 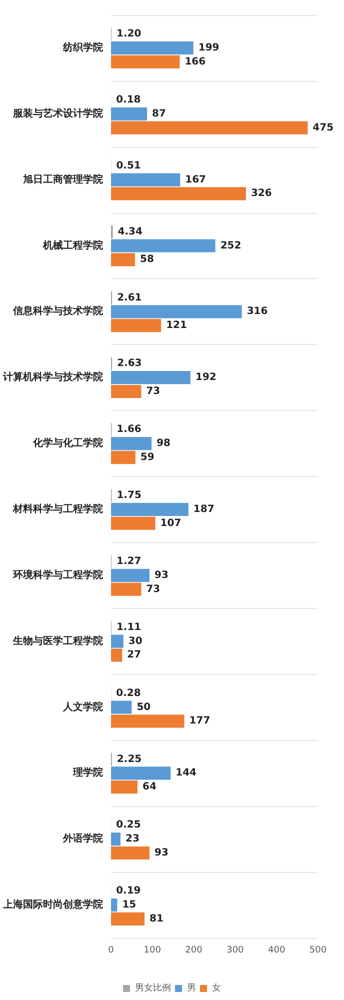 What do you see at coordinates (194, 951) in the screenshot?
I see `x-tick-label: 200` at bounding box center [194, 951].